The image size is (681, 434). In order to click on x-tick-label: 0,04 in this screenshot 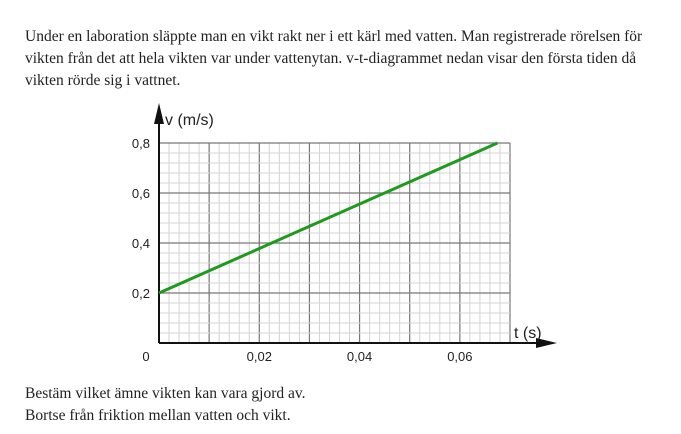, I will do `click(359, 356)`.